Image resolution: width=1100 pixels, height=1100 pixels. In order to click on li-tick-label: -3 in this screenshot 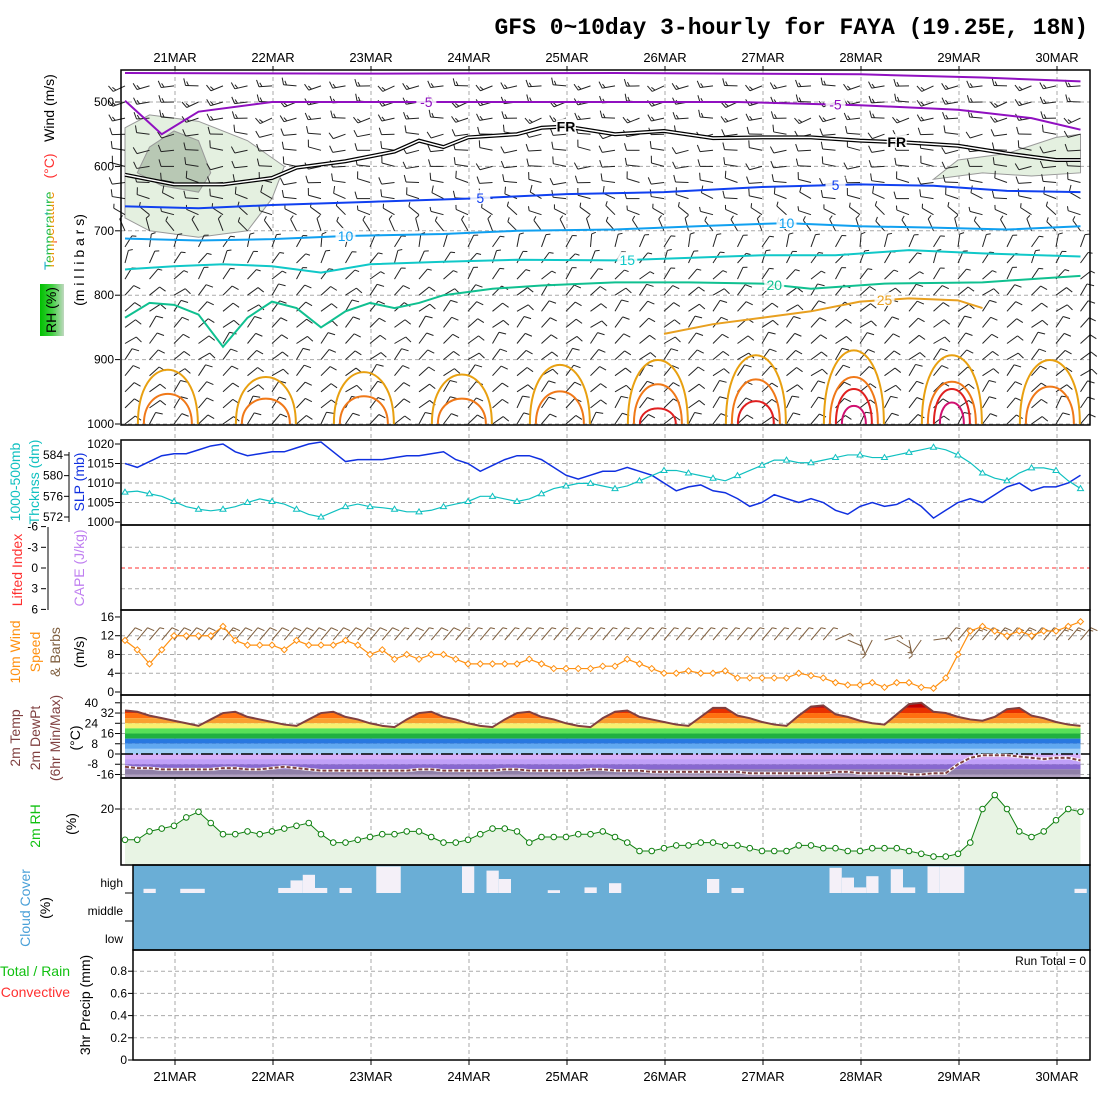, I will do `click(32, 547)`.